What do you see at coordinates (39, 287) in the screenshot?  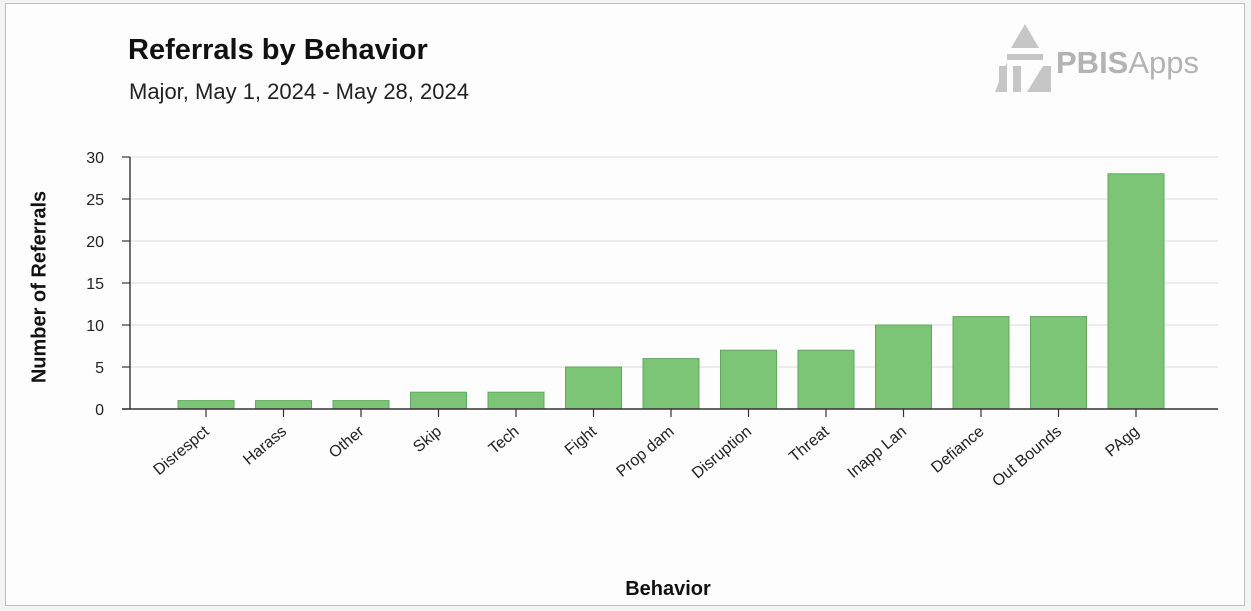 I see `y-axis-label: Number of Referrals` at bounding box center [39, 287].